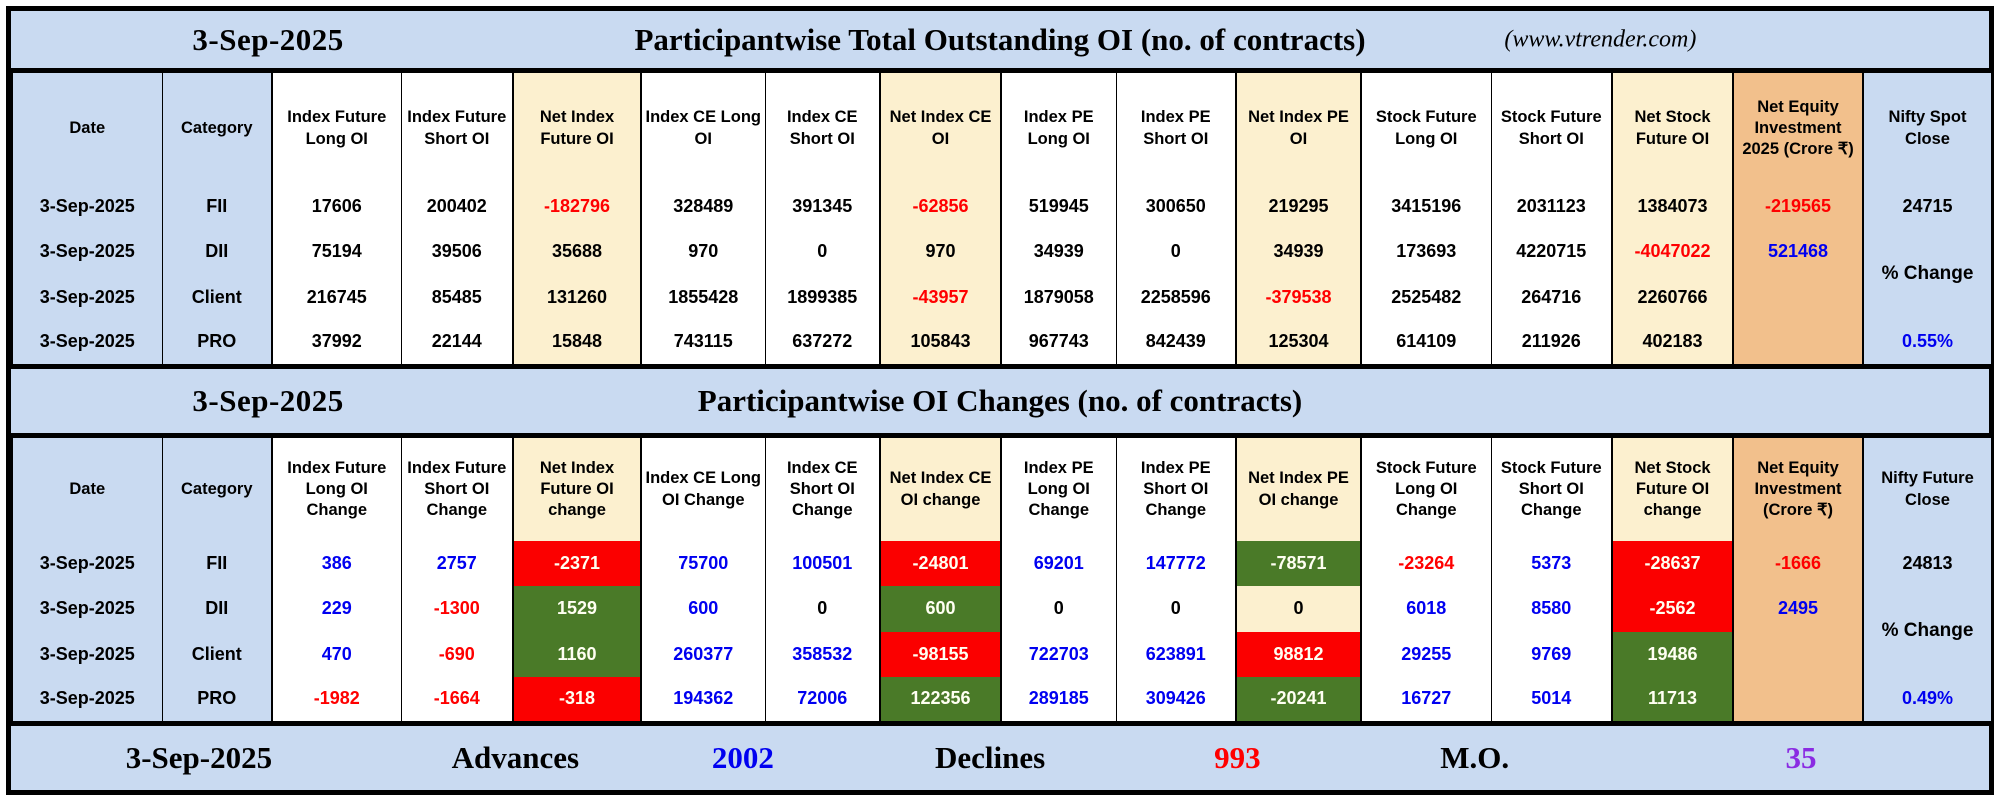  Describe the element at coordinates (216, 252) in the screenshot. I see `row-category: DII` at that location.